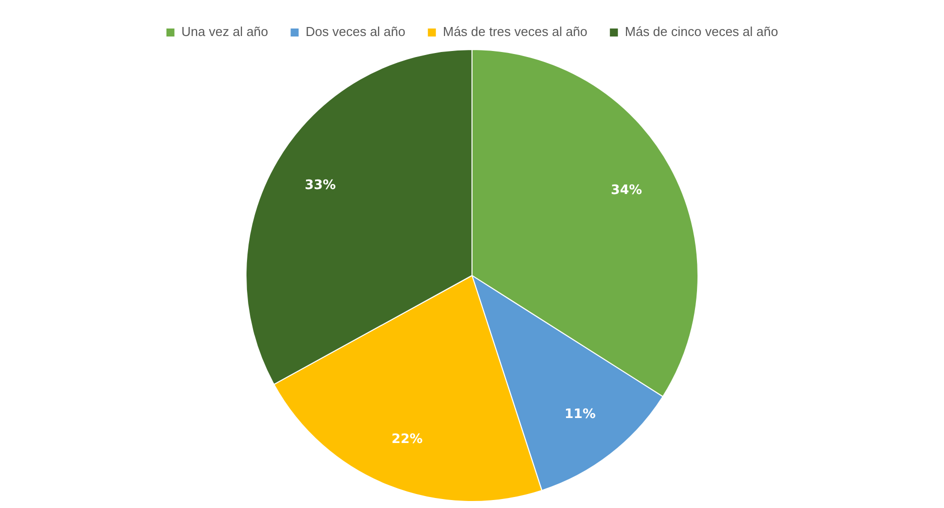  I want to click on data-label: 11%, so click(580, 414).